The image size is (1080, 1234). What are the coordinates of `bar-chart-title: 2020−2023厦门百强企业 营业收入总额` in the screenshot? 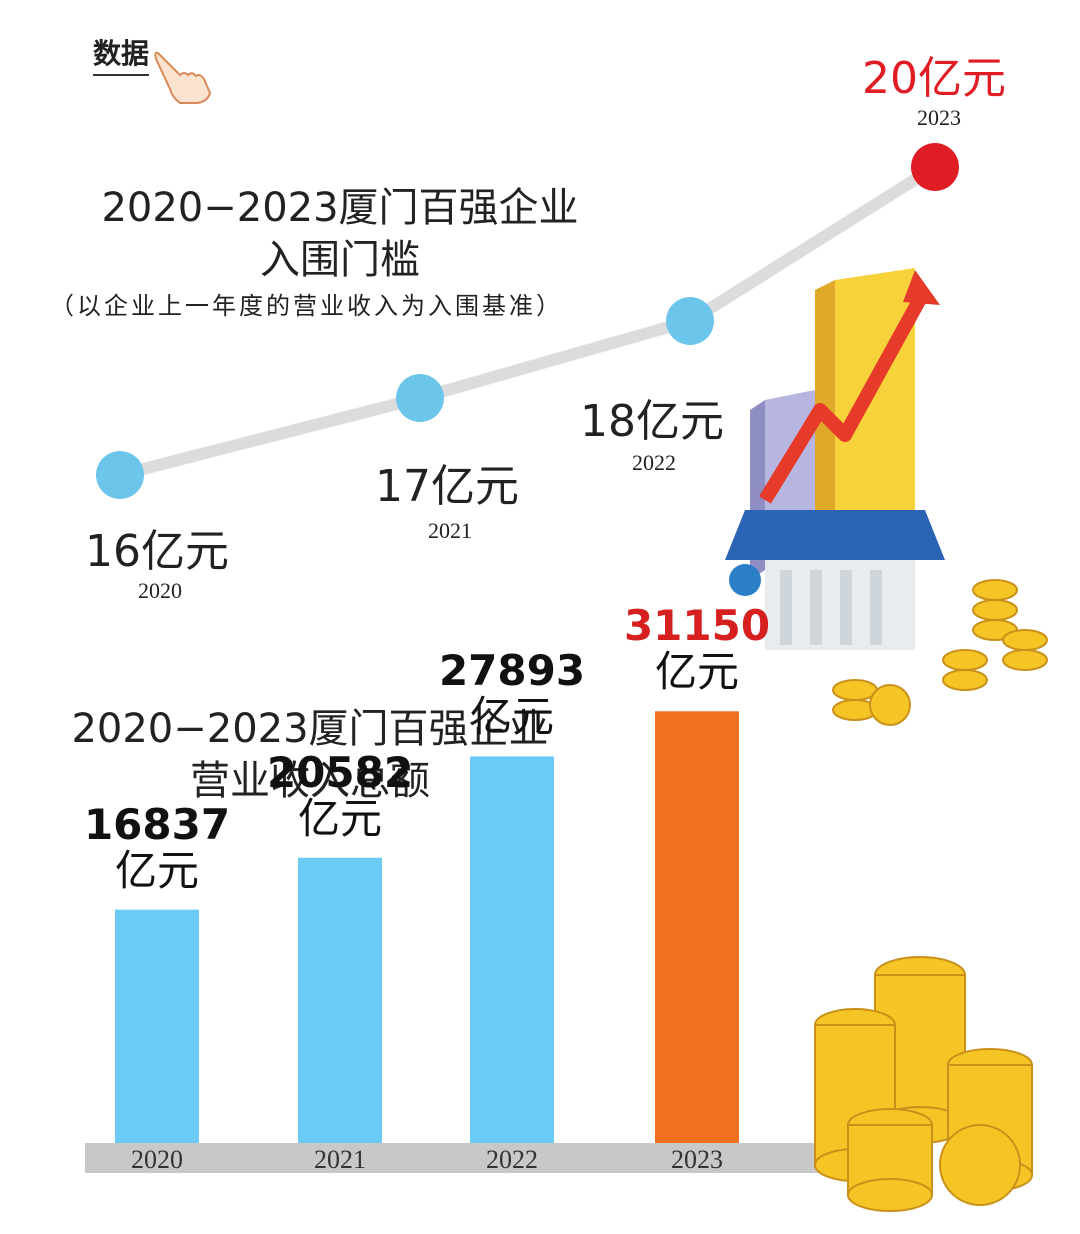 It's located at (310, 755).